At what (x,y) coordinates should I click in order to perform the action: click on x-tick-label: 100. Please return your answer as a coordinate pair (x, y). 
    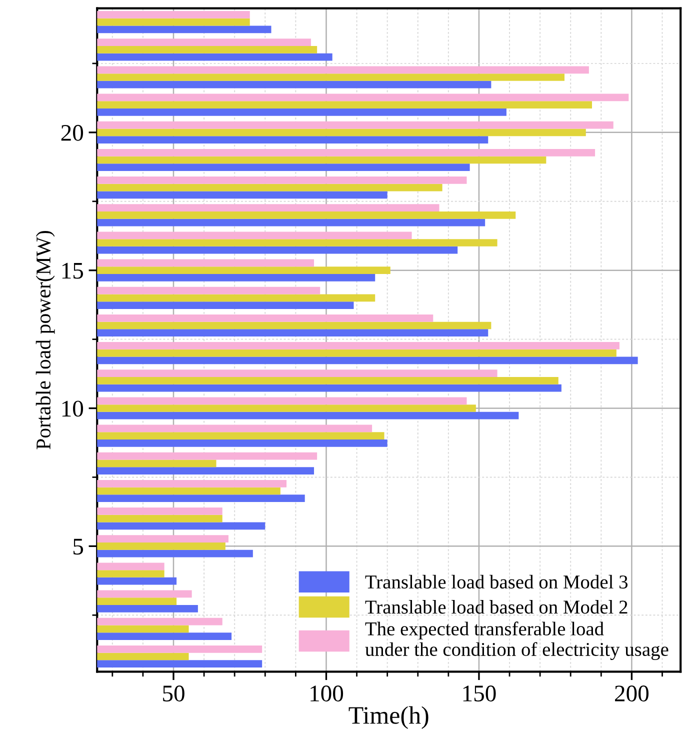
    Looking at the image, I should click on (327, 694).